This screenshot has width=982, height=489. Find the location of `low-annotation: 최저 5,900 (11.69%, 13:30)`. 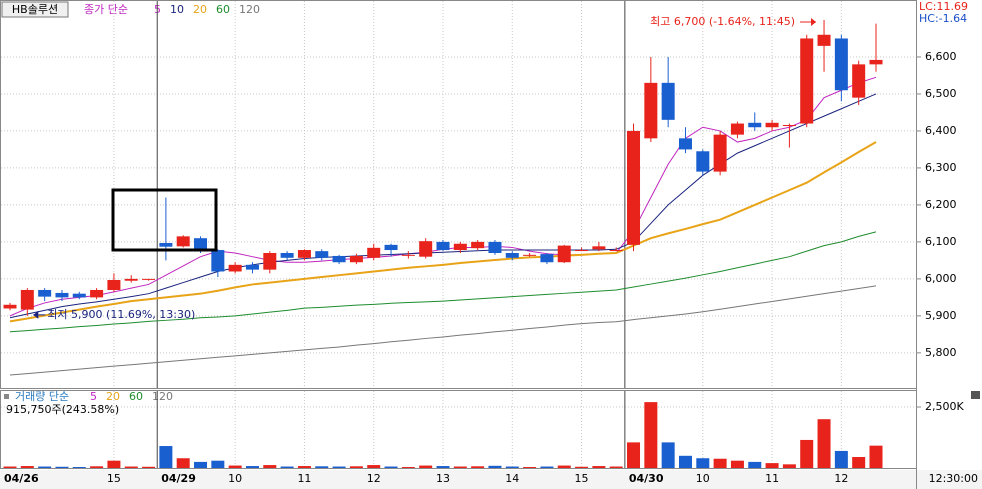

low-annotation: 최저 5,900 (11.69%, 13:30) is located at coordinates (121, 314).